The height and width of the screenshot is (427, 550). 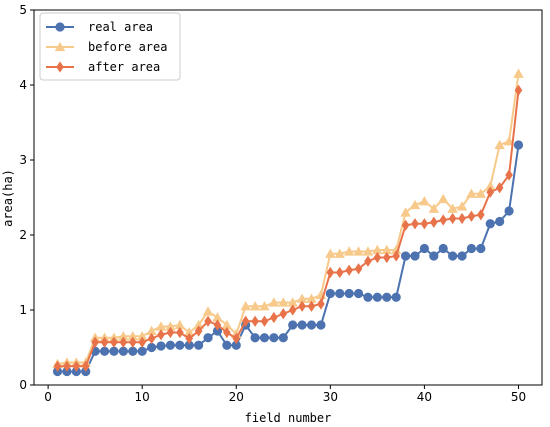 What do you see at coordinates (23, 310) in the screenshot?
I see `y-tick-label: 1` at bounding box center [23, 310].